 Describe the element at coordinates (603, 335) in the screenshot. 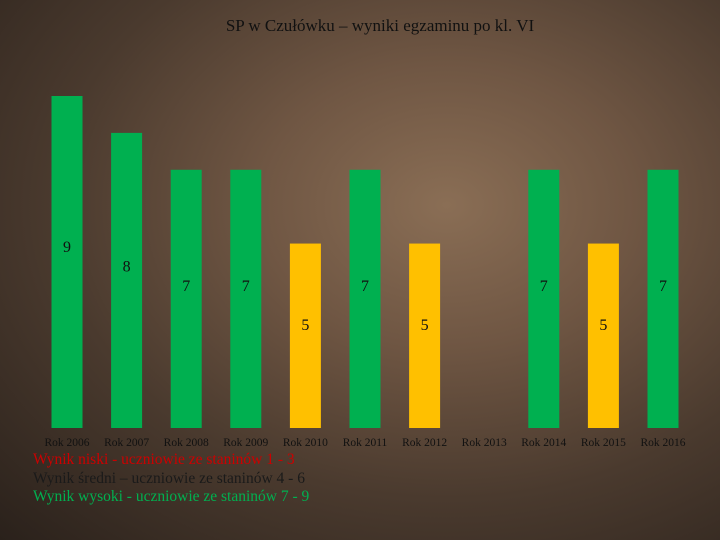

I see `bar-rok-2015` at that location.